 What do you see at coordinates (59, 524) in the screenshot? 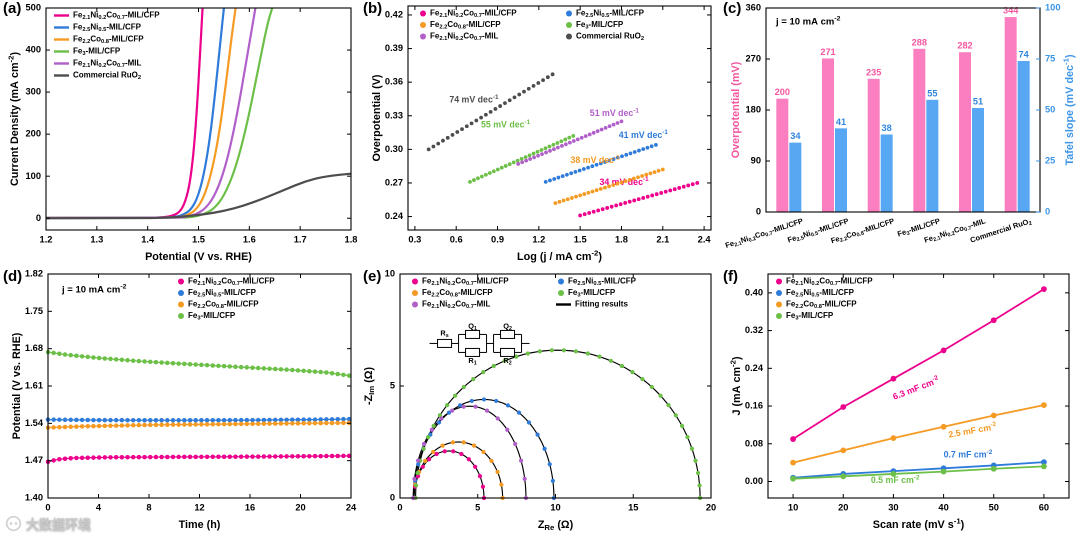
I see `watermark-text: 大数据环境` at bounding box center [59, 524].